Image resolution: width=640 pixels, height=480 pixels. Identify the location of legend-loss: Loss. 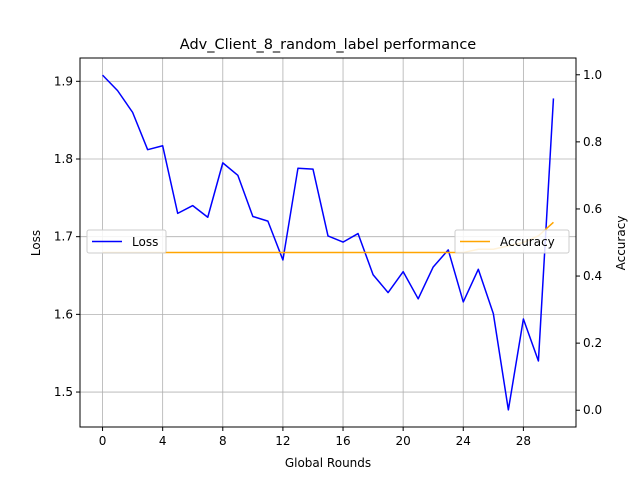
(126, 241).